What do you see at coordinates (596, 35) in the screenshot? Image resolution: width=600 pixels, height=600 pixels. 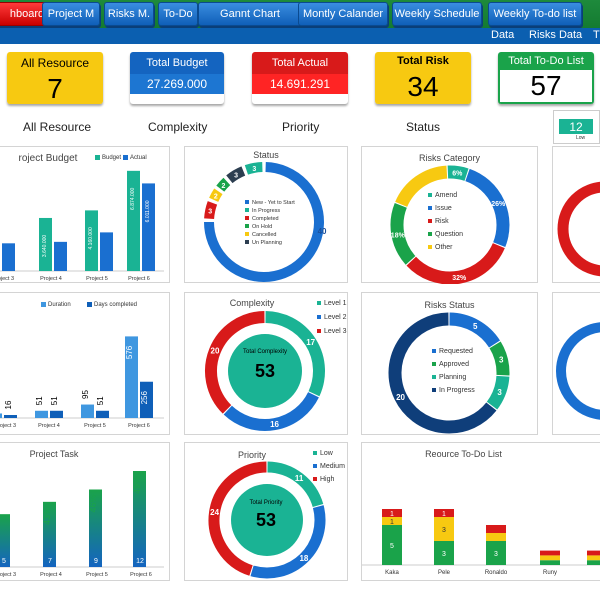 I see `subtab-t: T` at bounding box center [596, 35].